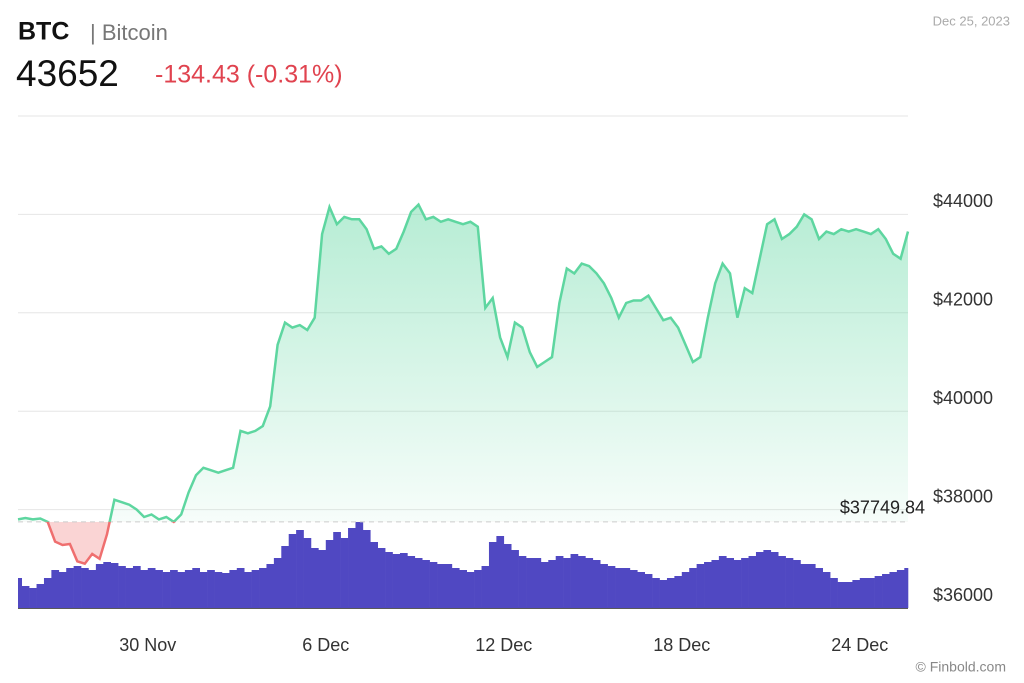 This screenshot has height=683, width=1024. What do you see at coordinates (963, 398) in the screenshot?
I see `y-tick-label: $40000` at bounding box center [963, 398].